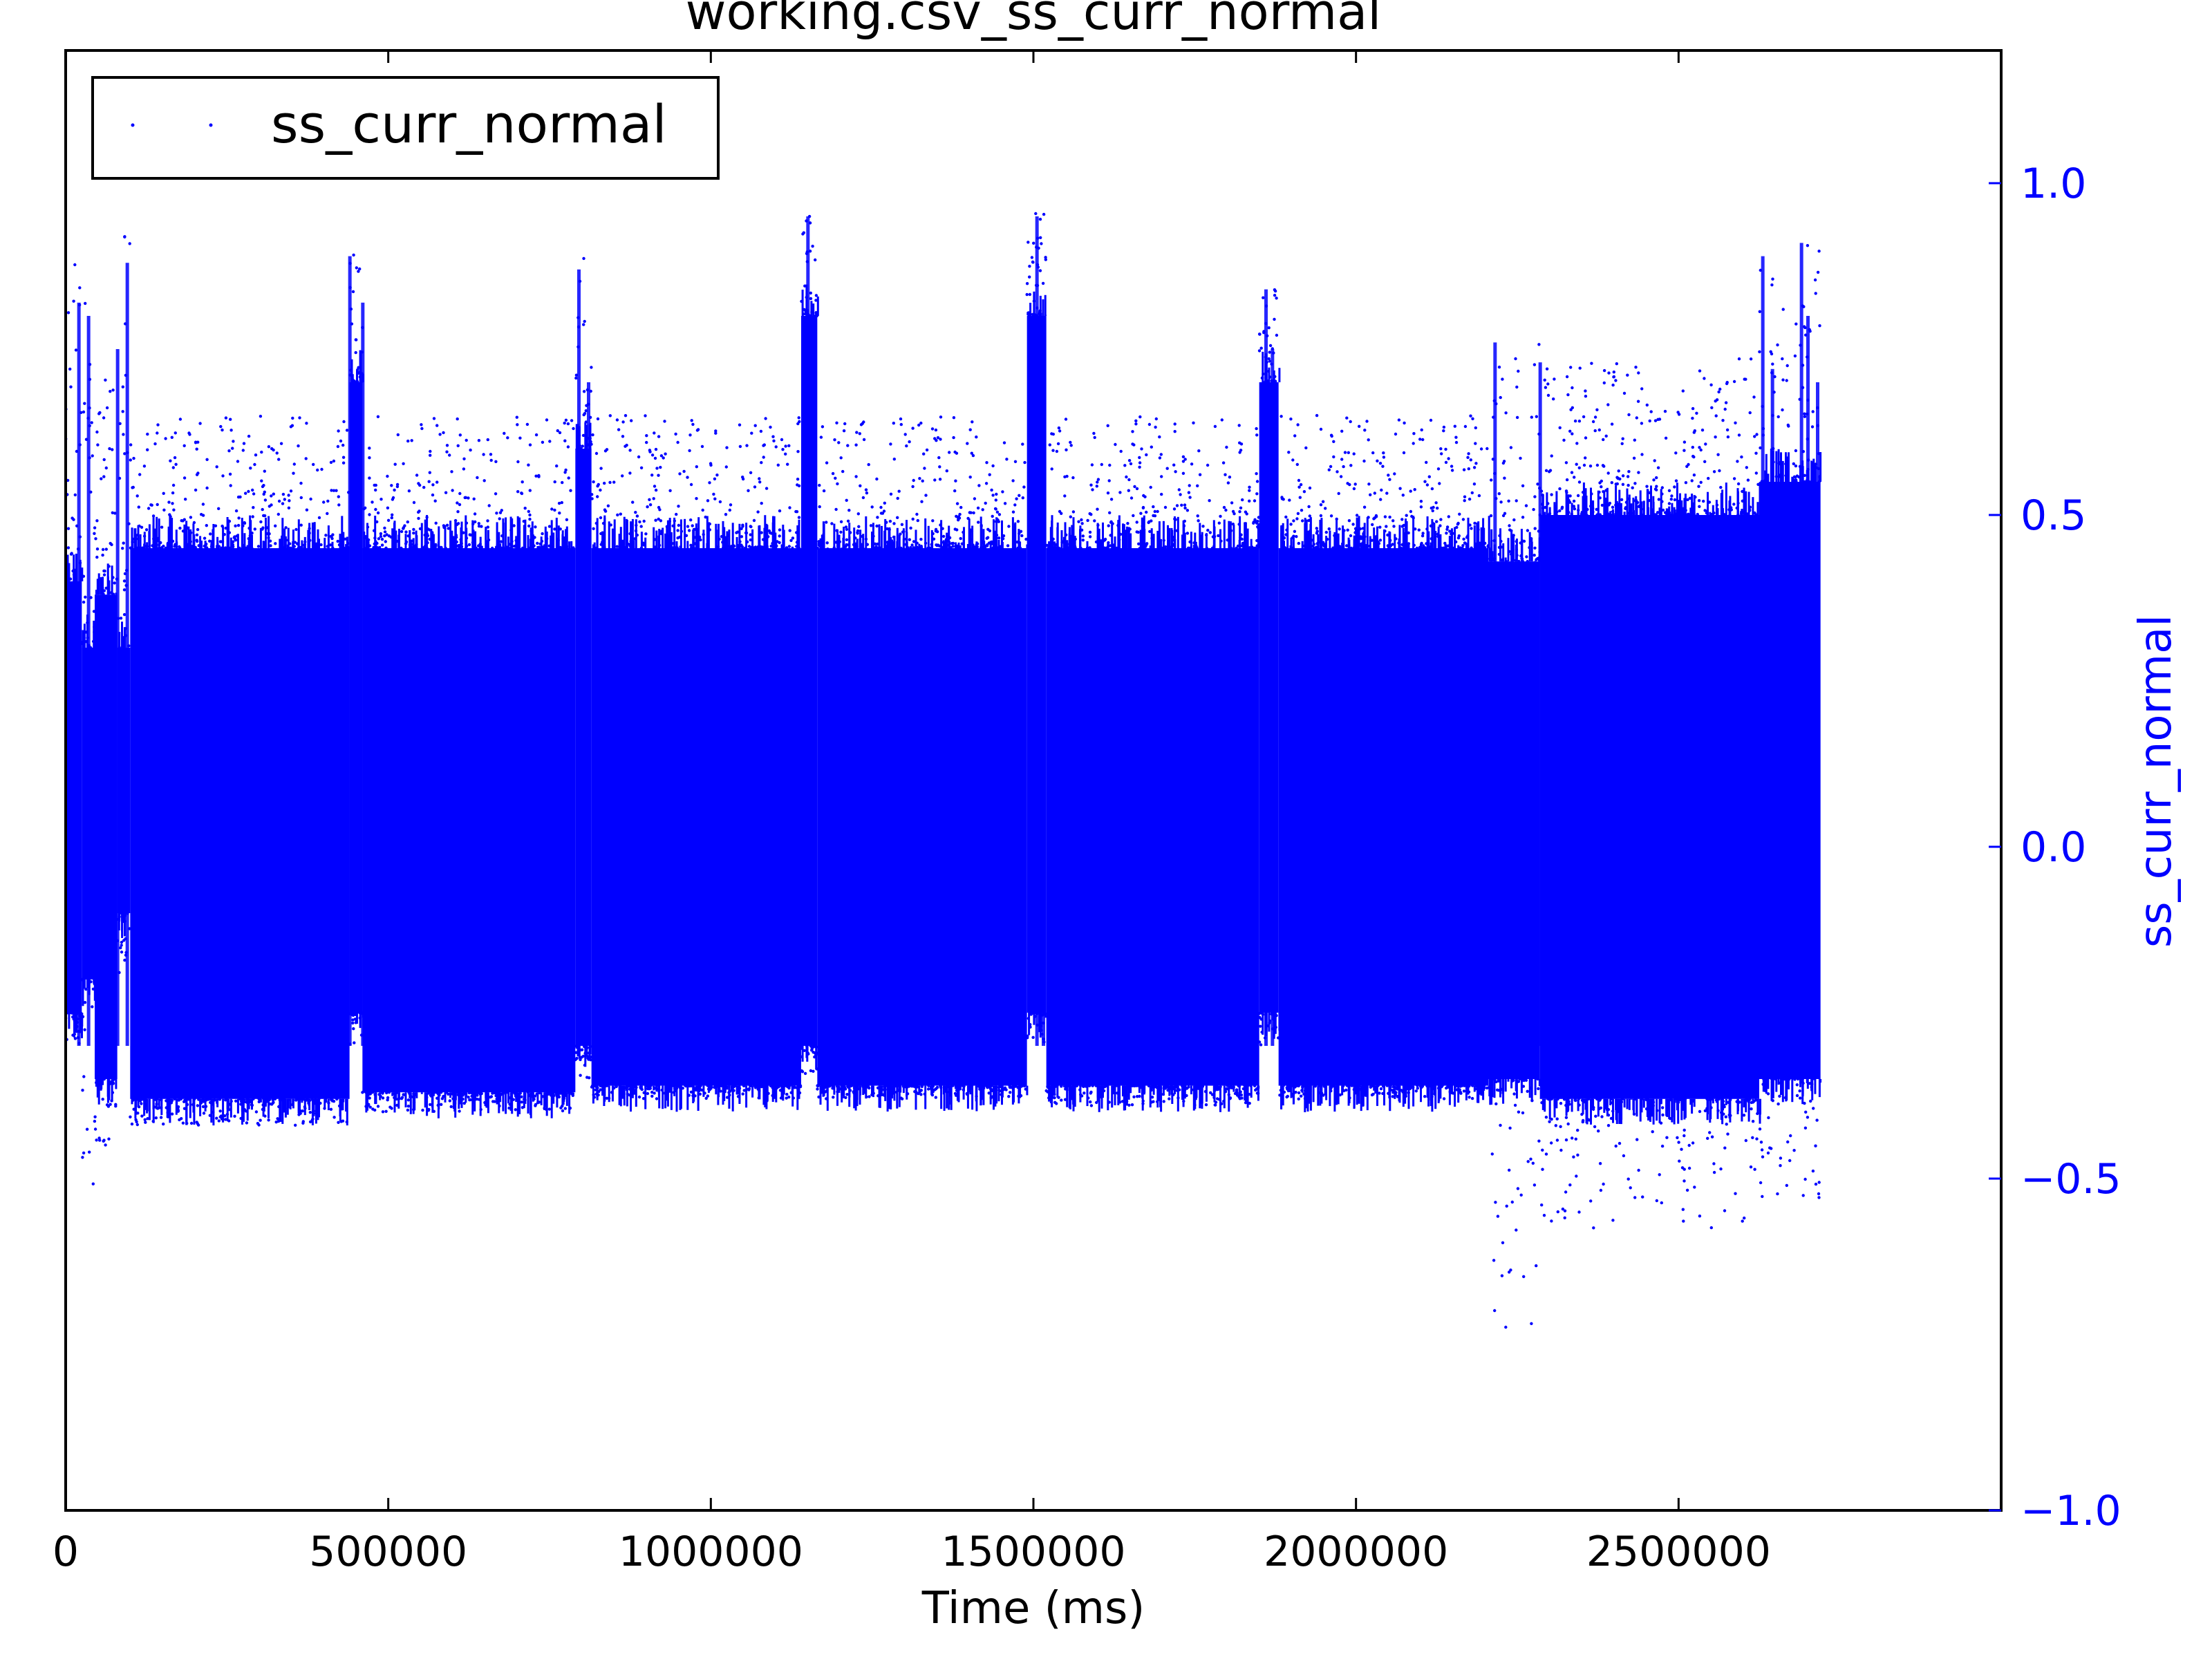  Describe the element at coordinates (106, 836) in the screenshot. I see `data-point-cluster` at that location.